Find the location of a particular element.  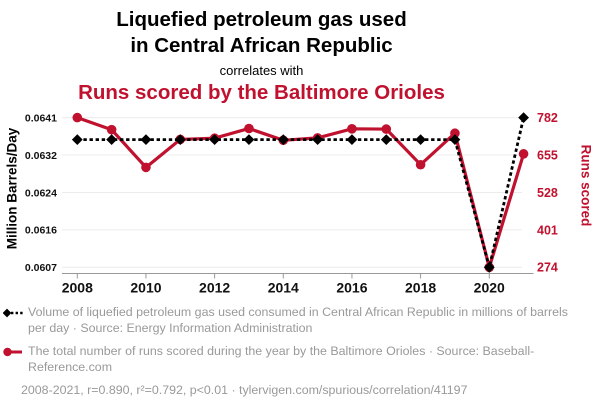

x-axis-ticks: 2008 2010 2012 2014 2016 2018 2020 is located at coordinates (283, 284).